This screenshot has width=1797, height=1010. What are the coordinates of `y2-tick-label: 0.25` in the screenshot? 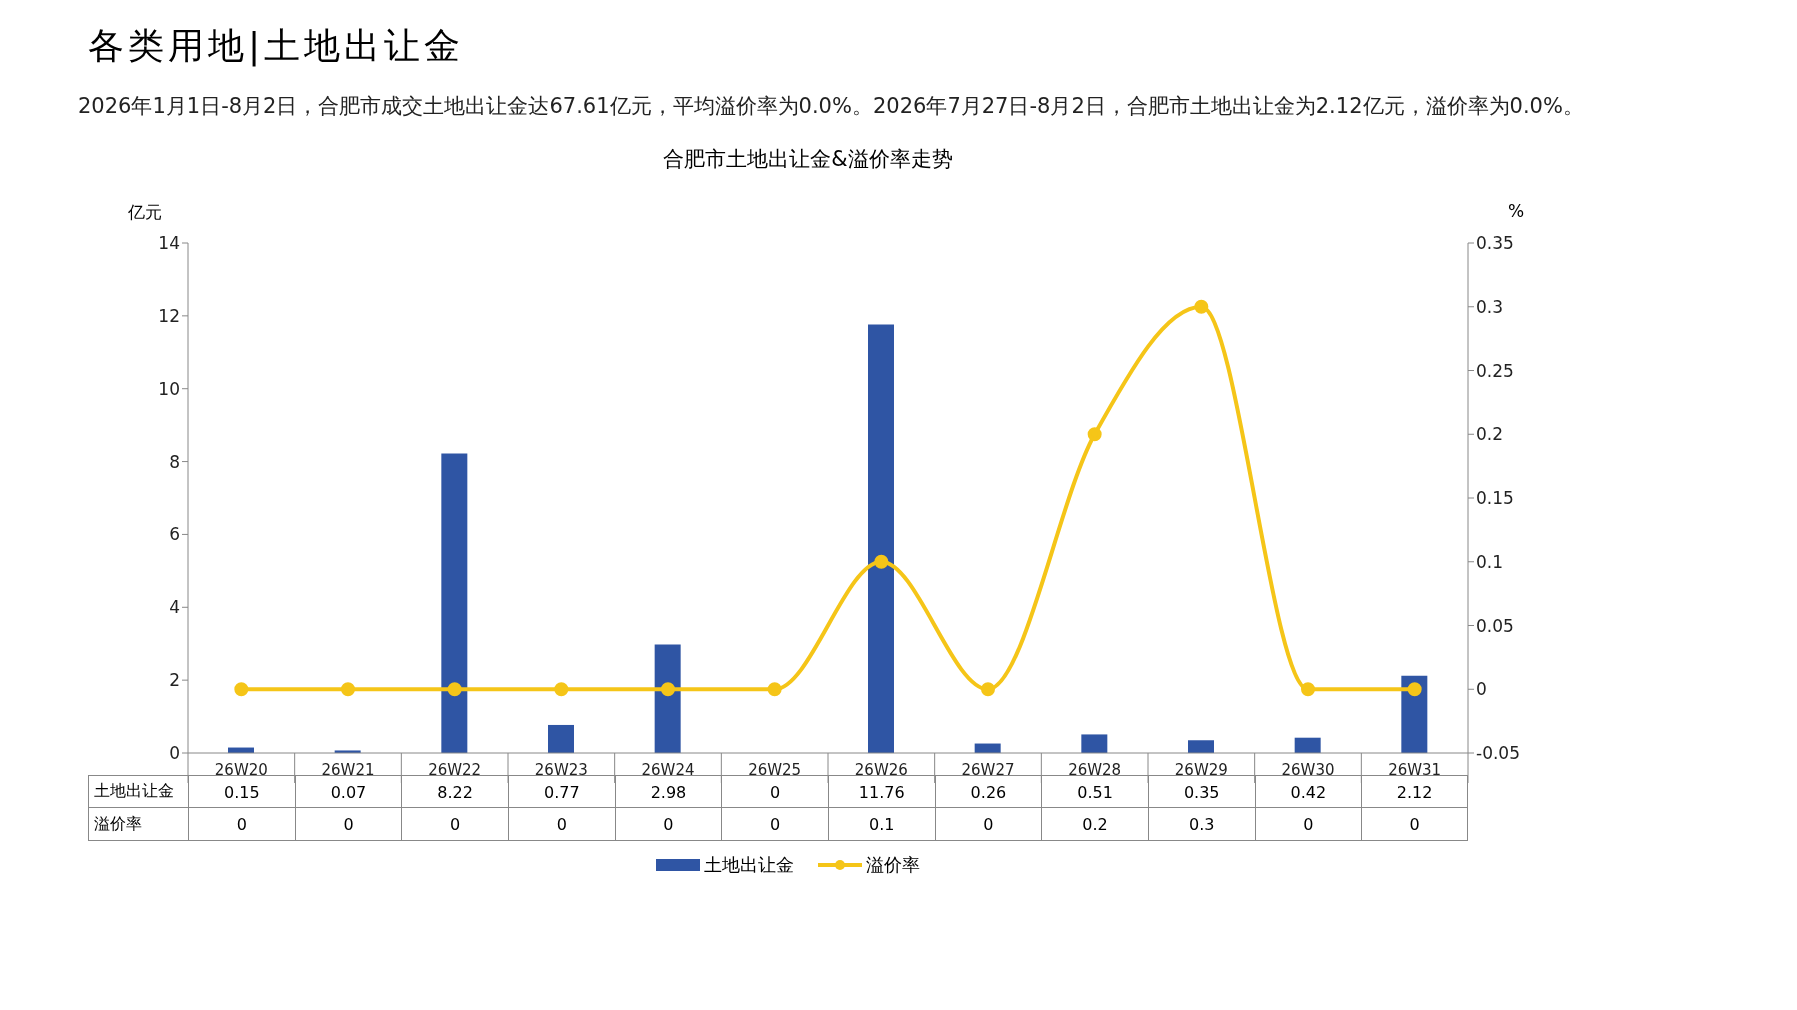 It's located at (1495, 370).